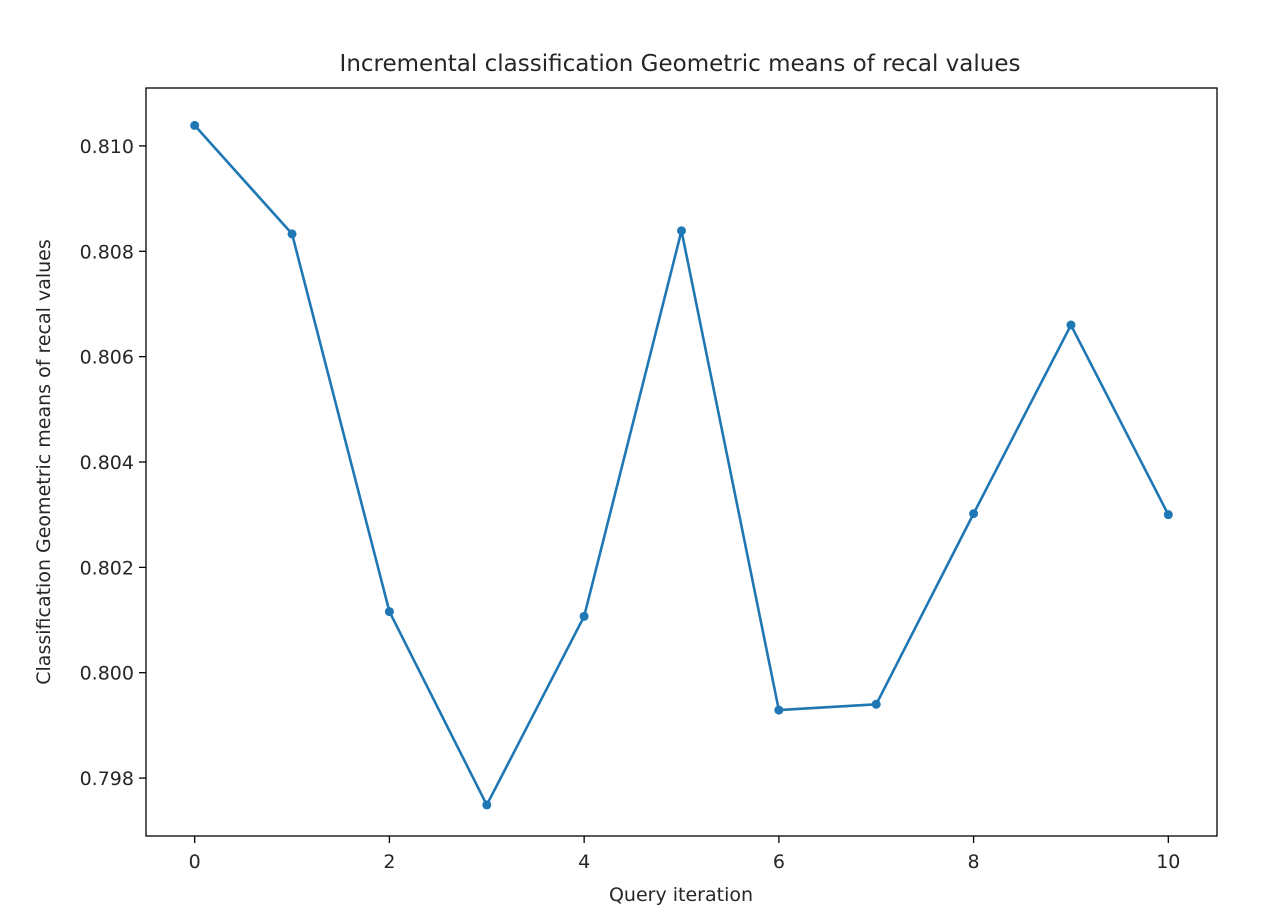 The height and width of the screenshot is (922, 1285). Describe the element at coordinates (107, 147) in the screenshot. I see `y-tick-label: 0.810` at that location.